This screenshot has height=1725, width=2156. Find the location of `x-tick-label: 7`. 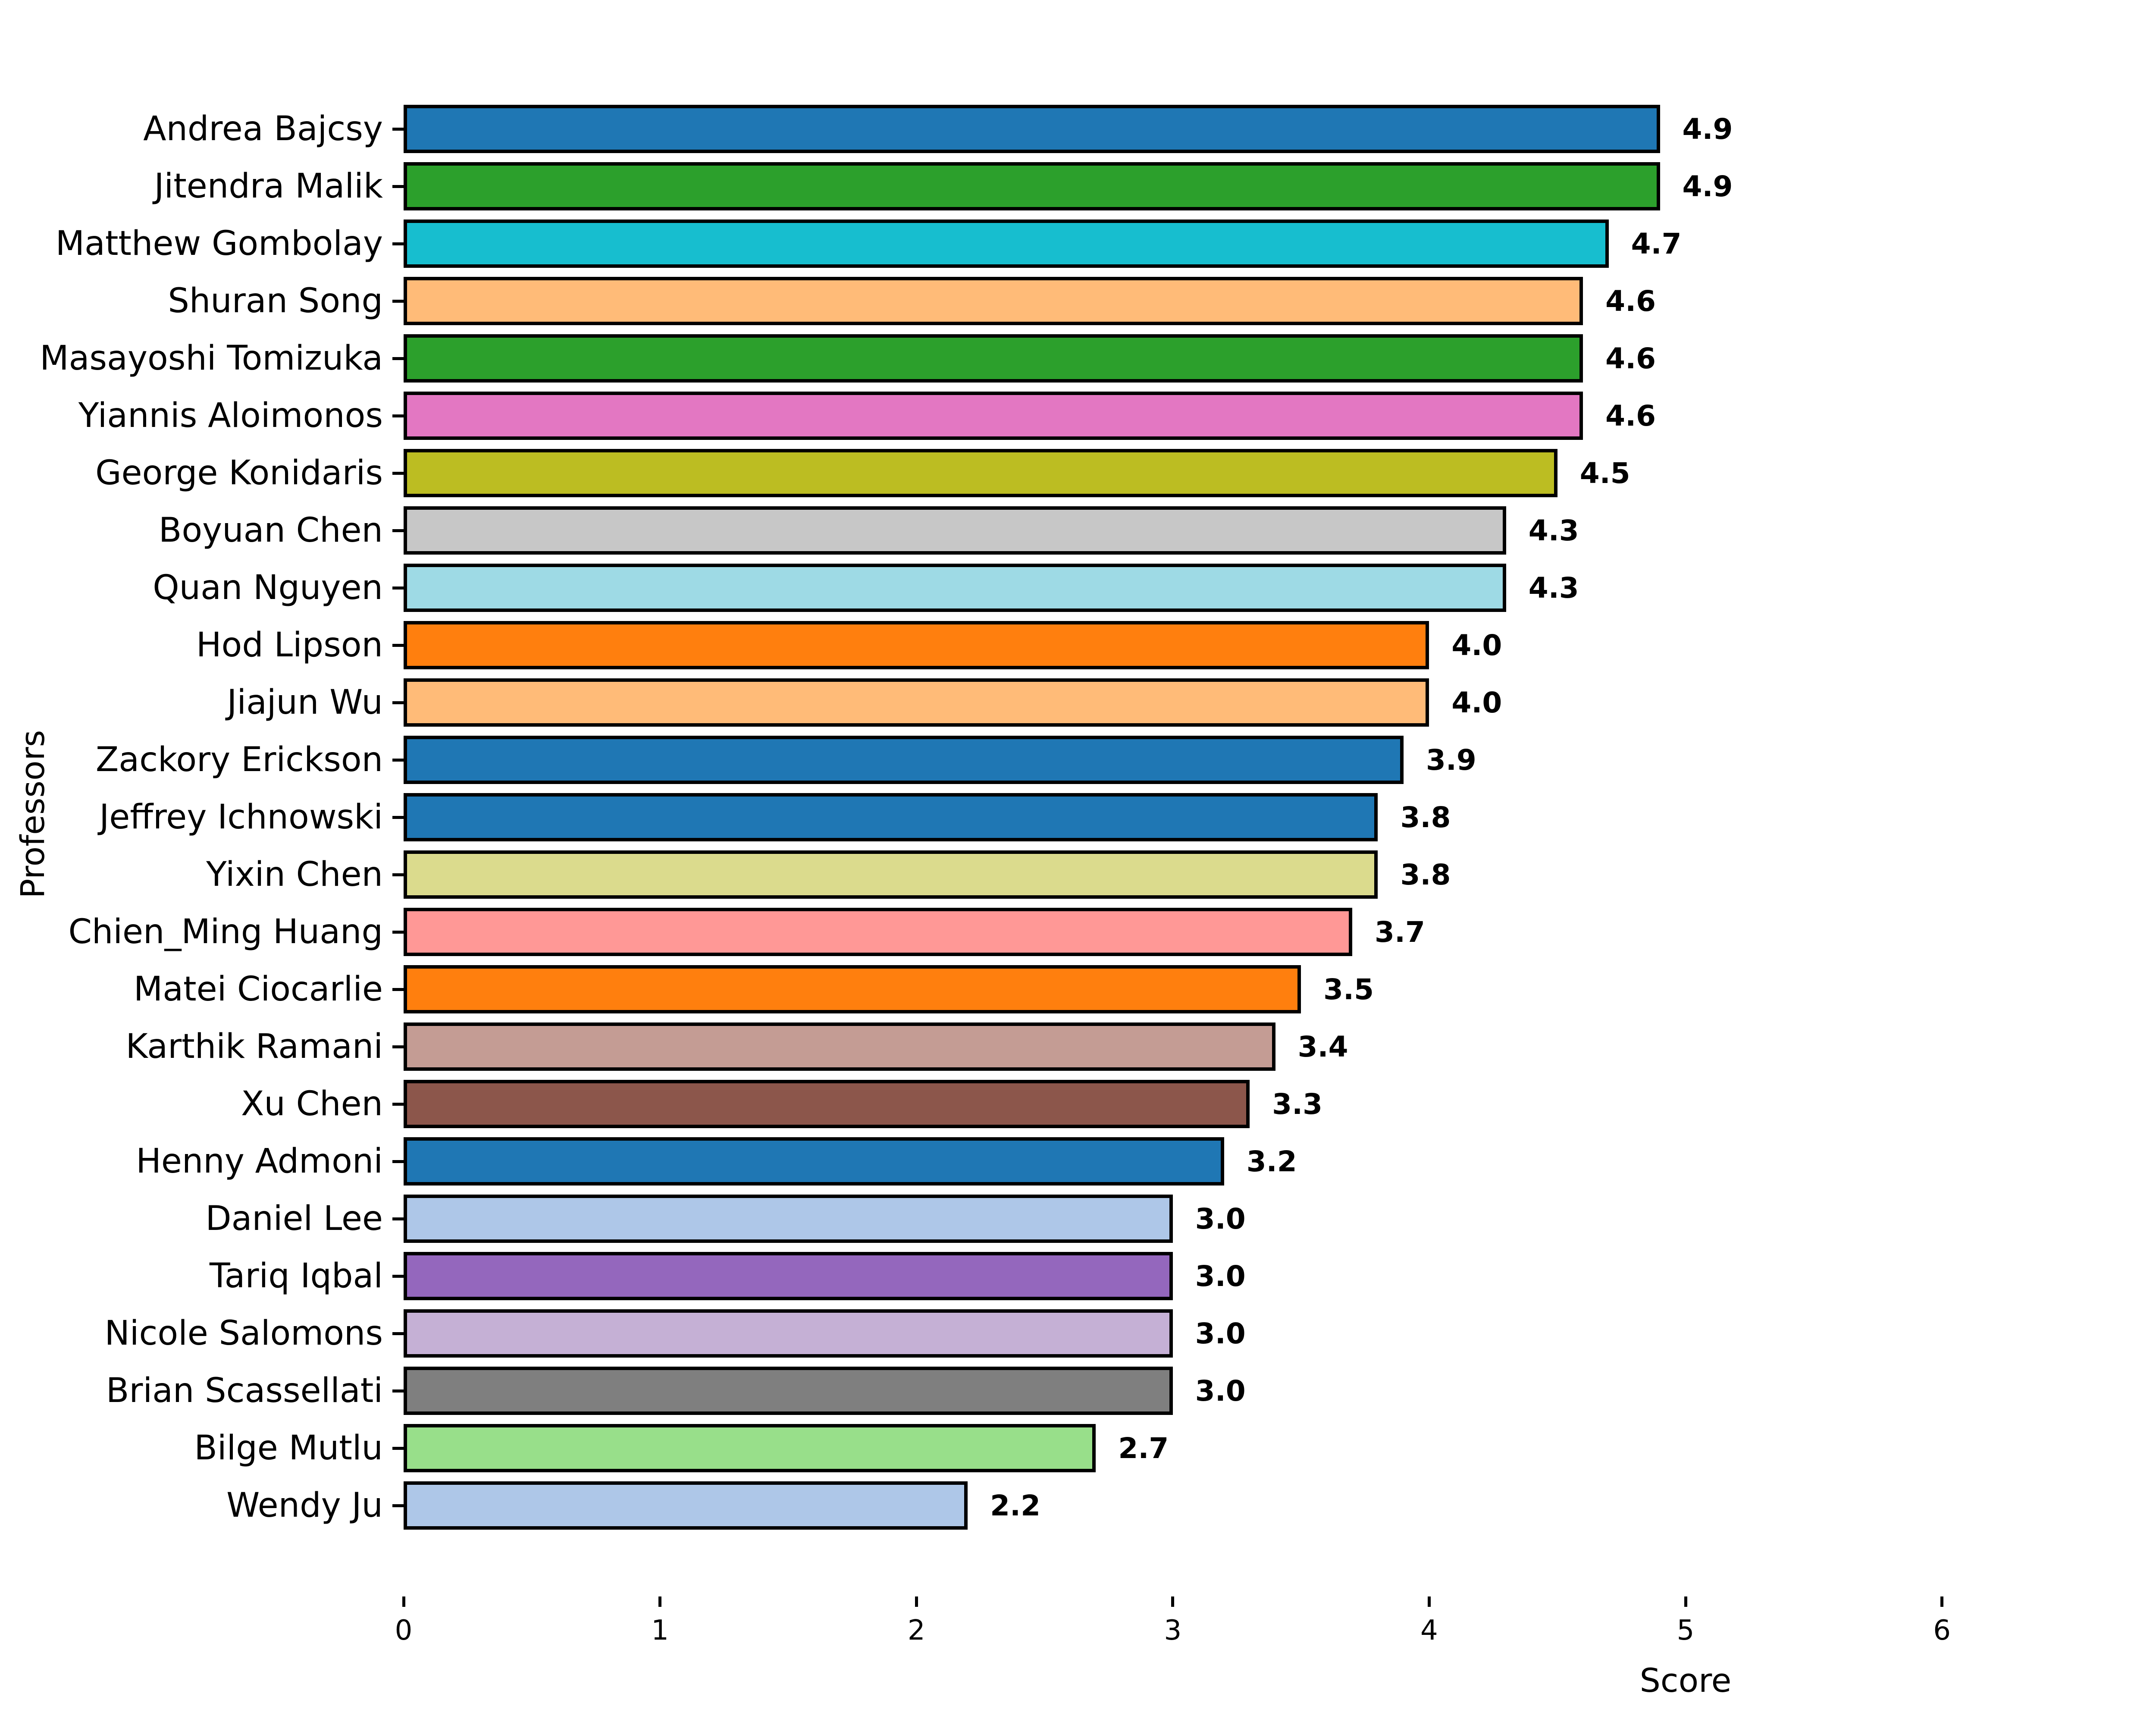

x-tick-label: 7 is located at coordinates (2151, 1631).